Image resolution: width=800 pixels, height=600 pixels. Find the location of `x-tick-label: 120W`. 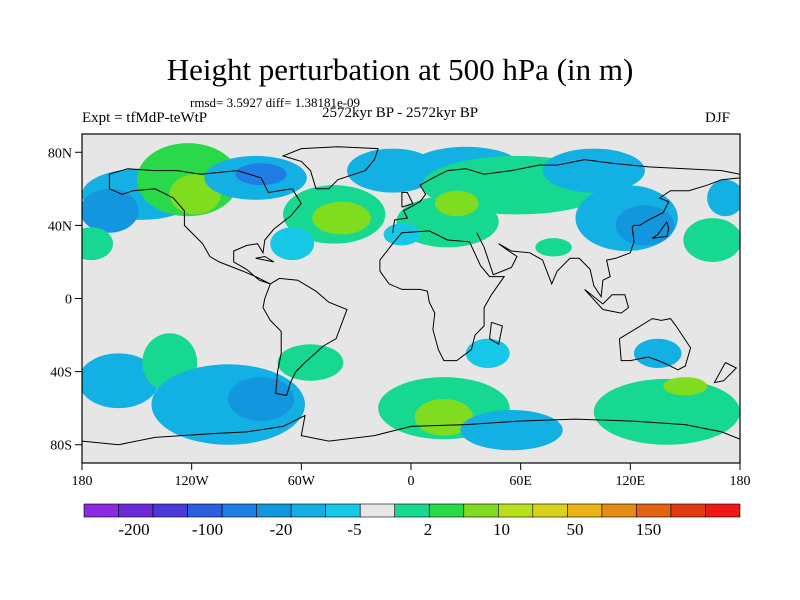

x-tick-label: 120W is located at coordinates (192, 481).